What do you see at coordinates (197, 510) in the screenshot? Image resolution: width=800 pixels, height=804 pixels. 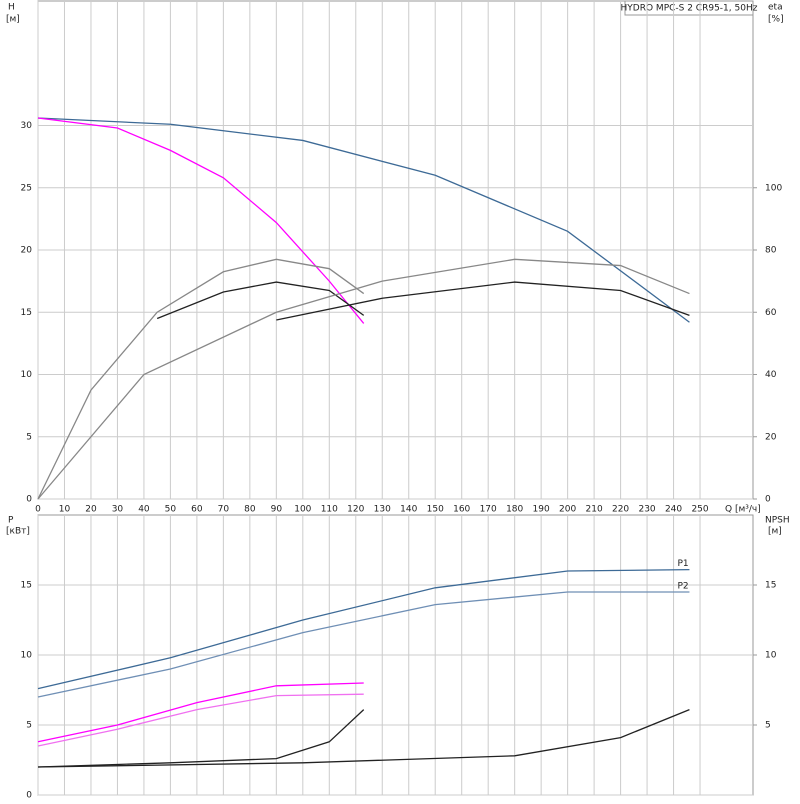 I see `x-tick-label: 60` at bounding box center [197, 510].